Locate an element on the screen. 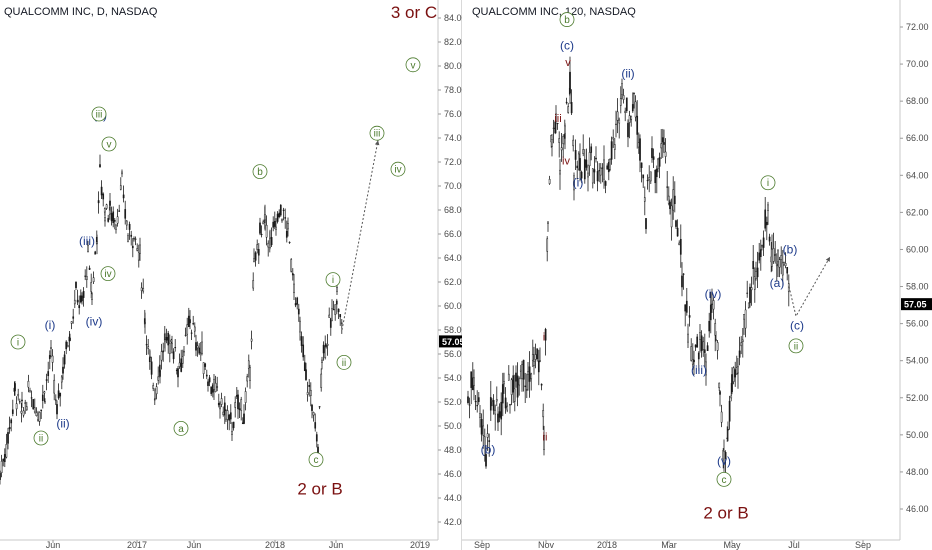 The image size is (932, 550). wave-label: c is located at coordinates (316, 460).